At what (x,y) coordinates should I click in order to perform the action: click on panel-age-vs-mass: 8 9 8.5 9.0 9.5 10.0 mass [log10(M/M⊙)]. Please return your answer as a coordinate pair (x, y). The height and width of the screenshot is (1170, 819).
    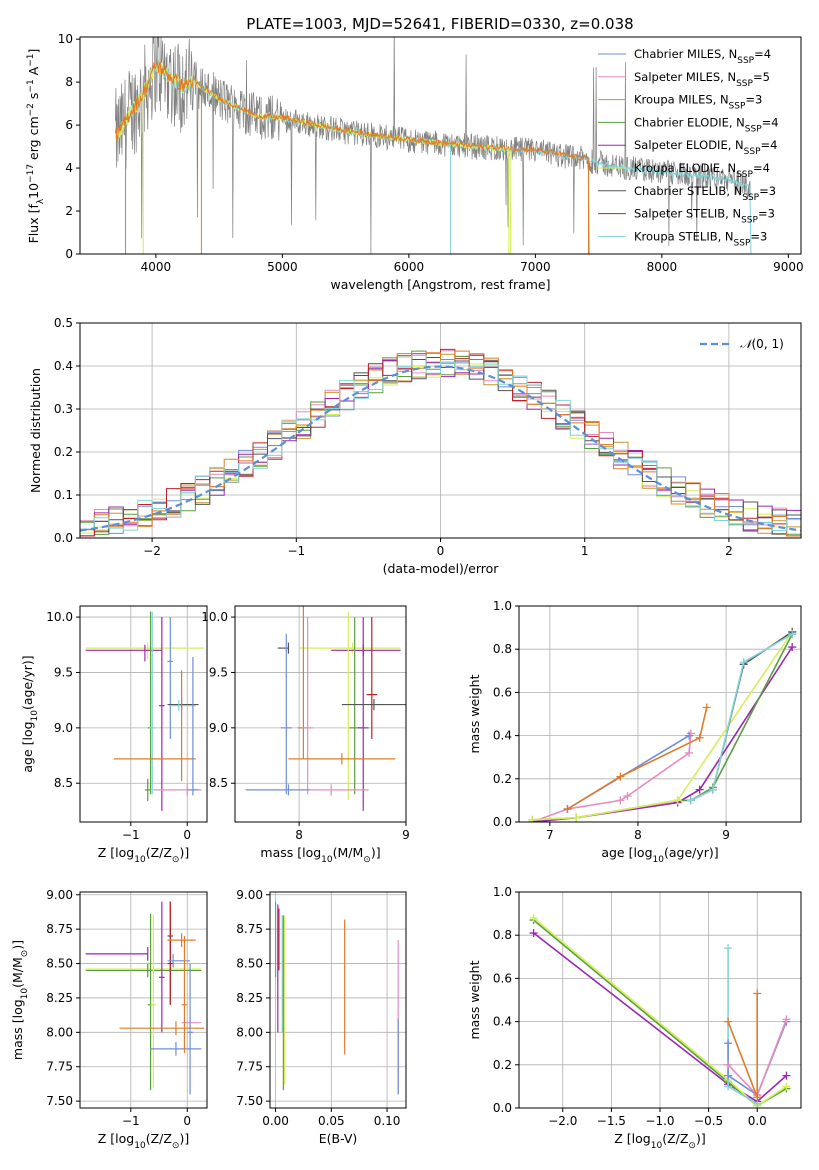
    Looking at the image, I should click on (305, 735).